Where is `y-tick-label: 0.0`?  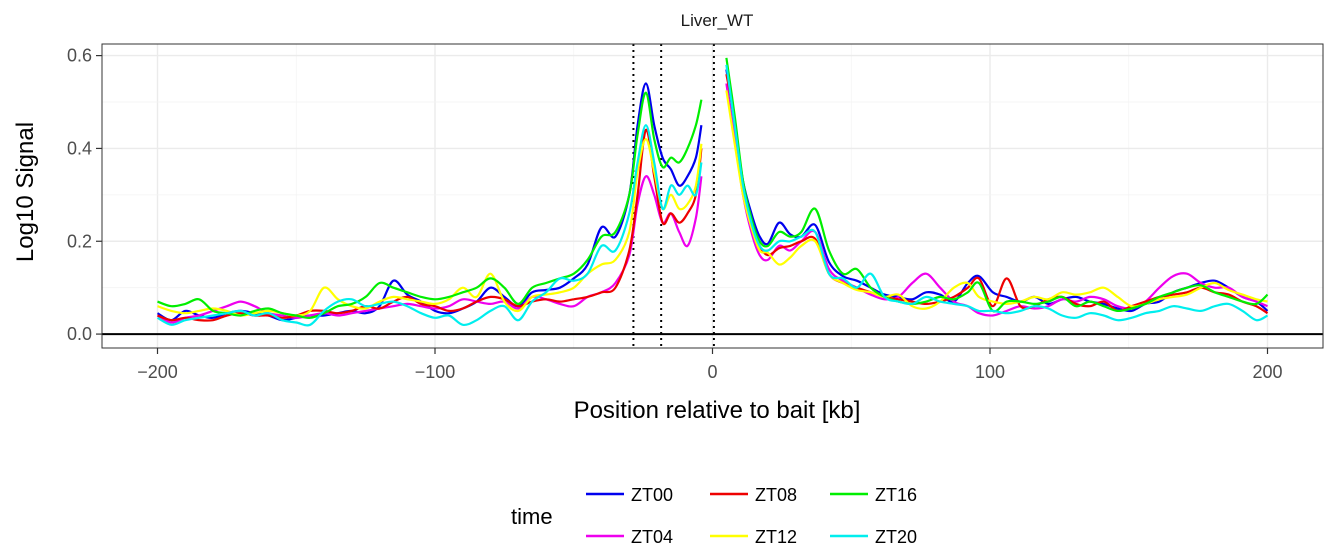
y-tick-label: 0.0 is located at coordinates (79, 334).